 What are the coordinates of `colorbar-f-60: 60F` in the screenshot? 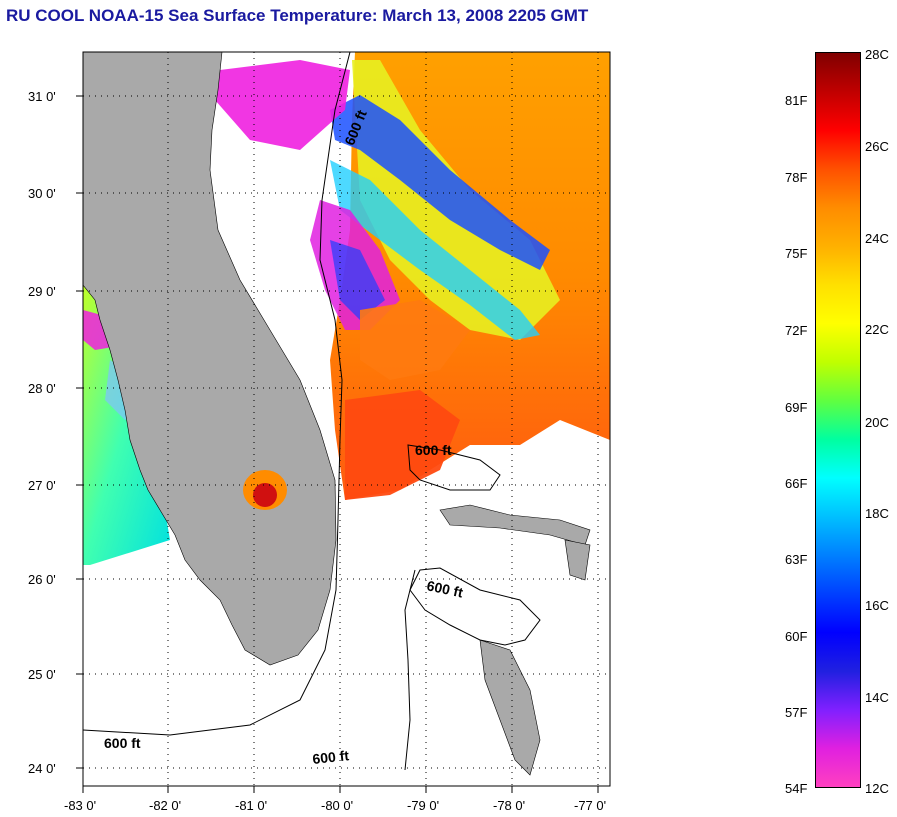 It's located at (796, 636).